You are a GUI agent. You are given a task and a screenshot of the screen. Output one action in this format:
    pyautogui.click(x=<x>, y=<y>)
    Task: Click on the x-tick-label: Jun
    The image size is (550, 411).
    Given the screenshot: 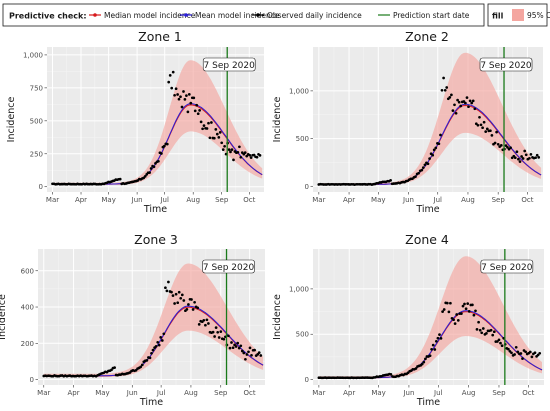 What is the action you would take?
    pyautogui.click(x=408, y=200)
    